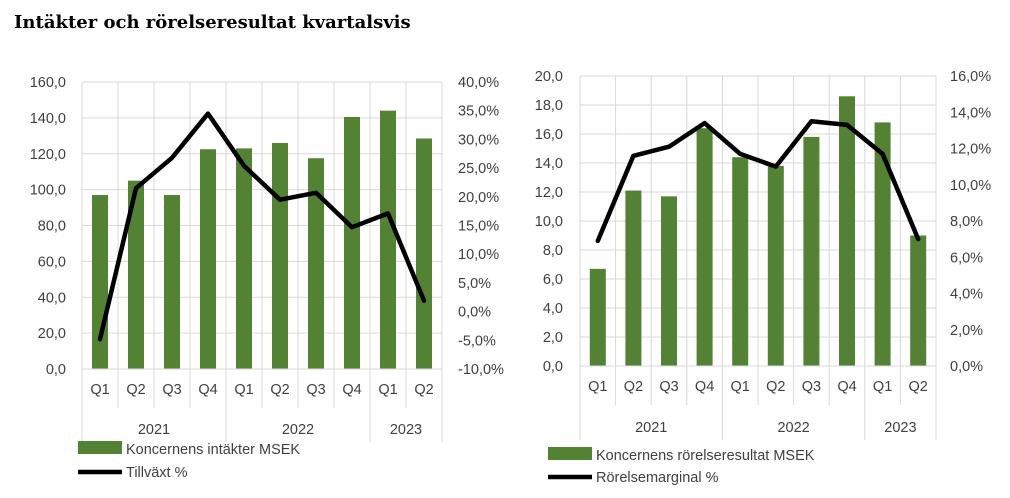  What do you see at coordinates (52, 262) in the screenshot?
I see `y-left-tick-label: 60,0` at bounding box center [52, 262].